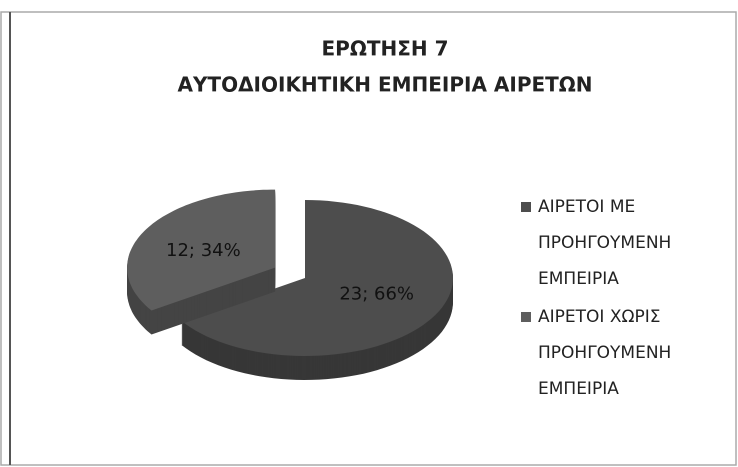 This screenshot has width=738, height=467. I want to click on legend-label: ΑΙΡΕΤΟΙ ΧΩΡΙΣ ΠΡΟΗΓΟΥΜΕΝΗ ΕΜΠΕΙΡΙΑ, so click(604, 353).